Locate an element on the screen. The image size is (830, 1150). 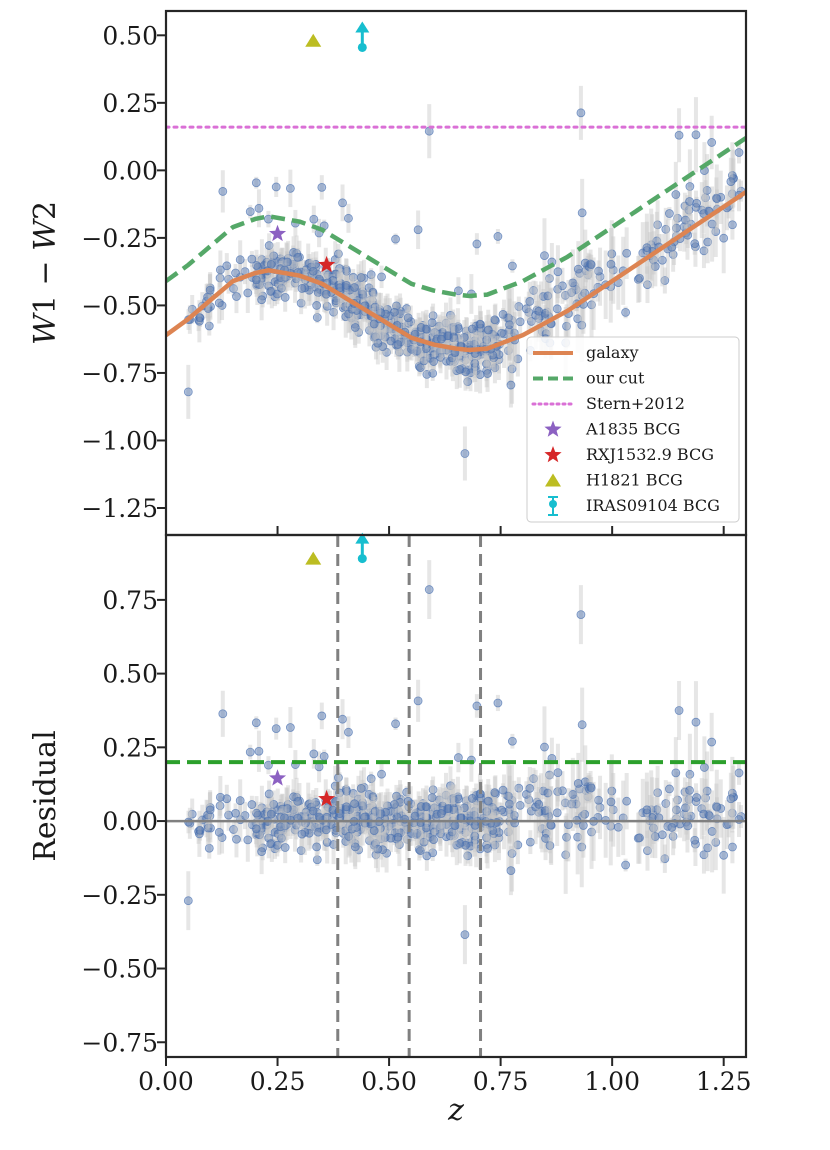
line-our-cut is located at coordinates (456, 217).